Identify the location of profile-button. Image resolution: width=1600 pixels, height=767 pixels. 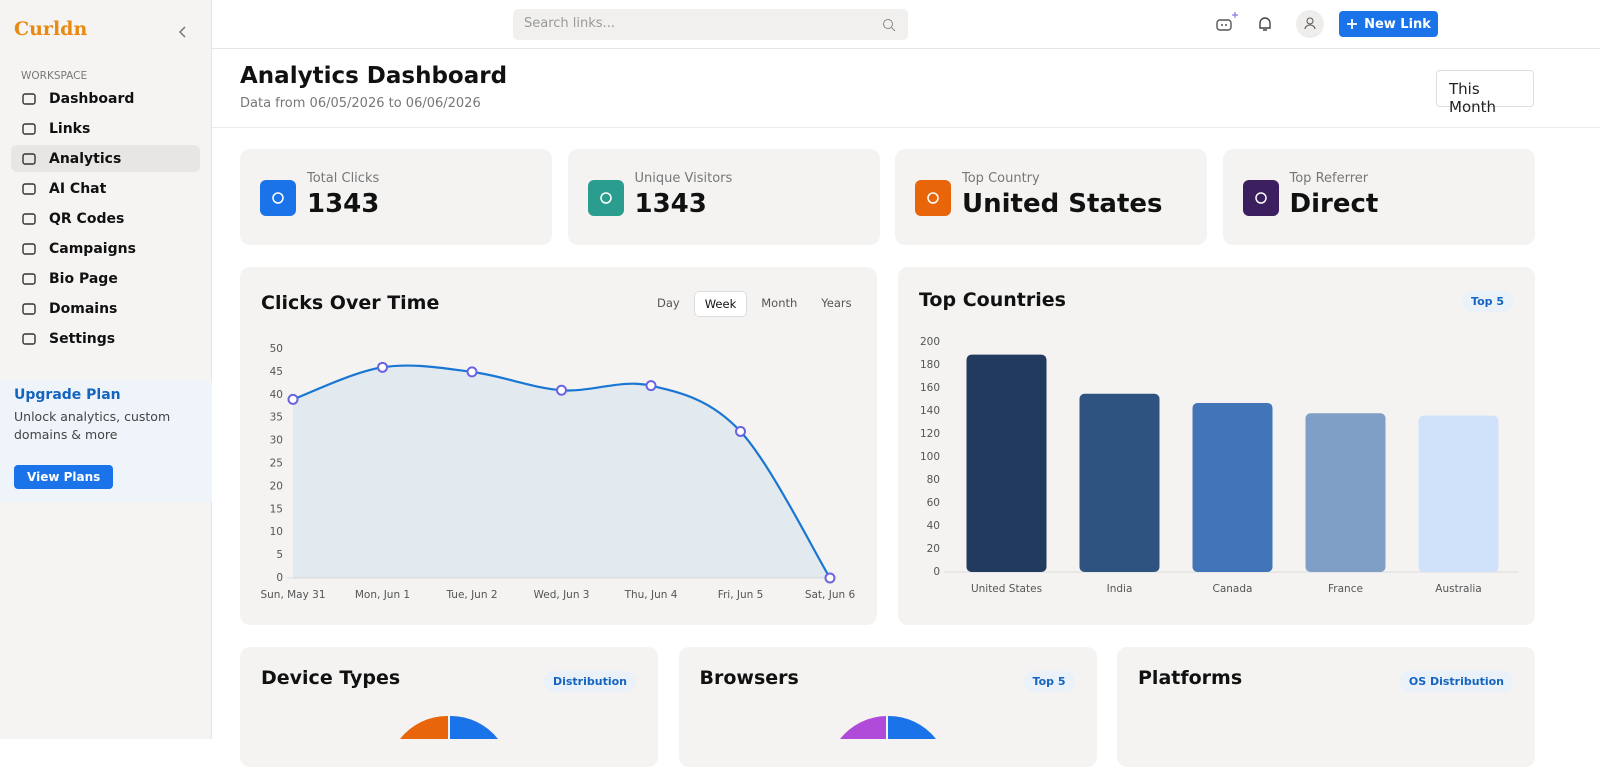
(1310, 24).